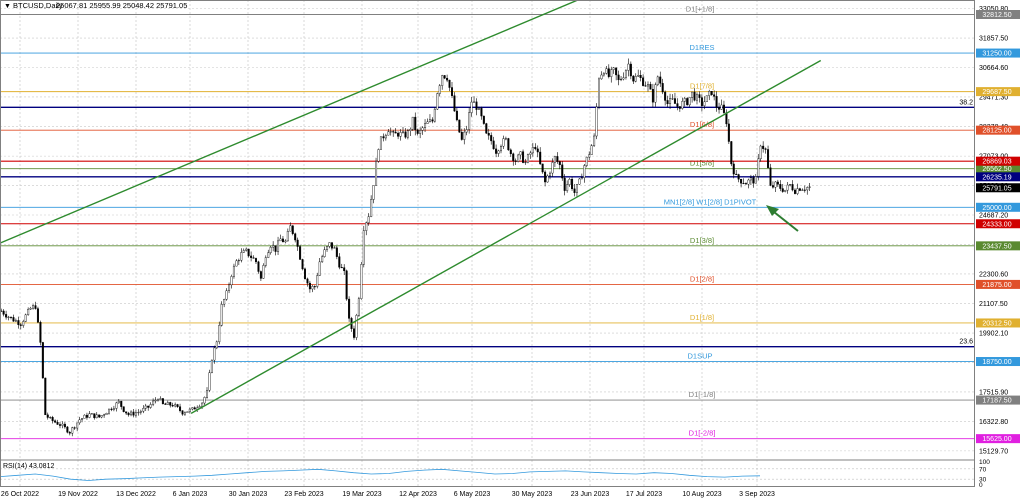 This screenshot has width=1024, height=500. Describe the element at coordinates (996, 224) in the screenshot. I see `red-price-tag-text: 24333.00` at that location.